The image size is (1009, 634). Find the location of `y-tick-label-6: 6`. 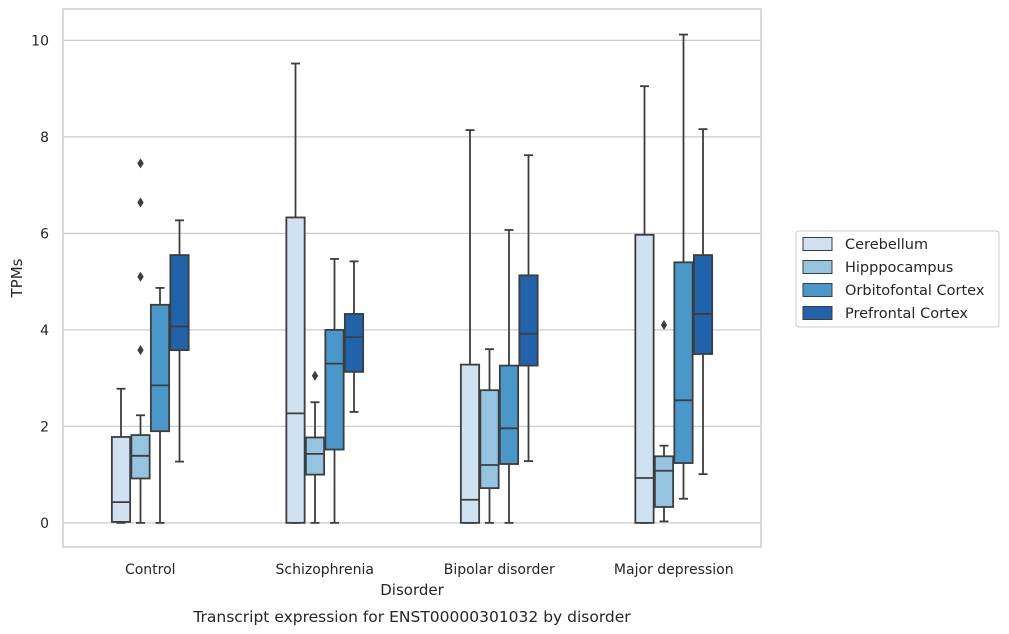

y-tick-label-6: 6 is located at coordinates (44, 234).